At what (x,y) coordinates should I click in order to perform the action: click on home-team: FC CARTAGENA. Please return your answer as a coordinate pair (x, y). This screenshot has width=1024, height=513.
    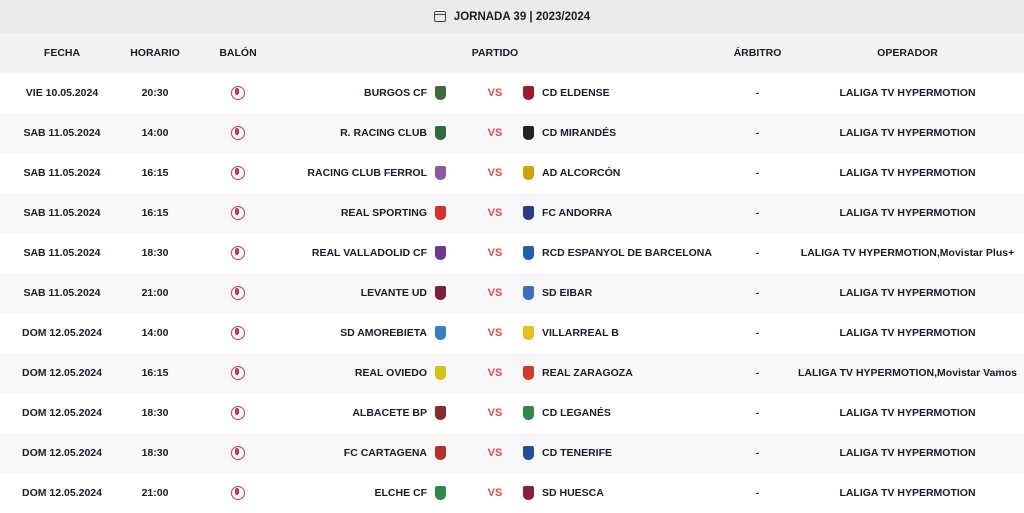
    Looking at the image, I should click on (395, 453).